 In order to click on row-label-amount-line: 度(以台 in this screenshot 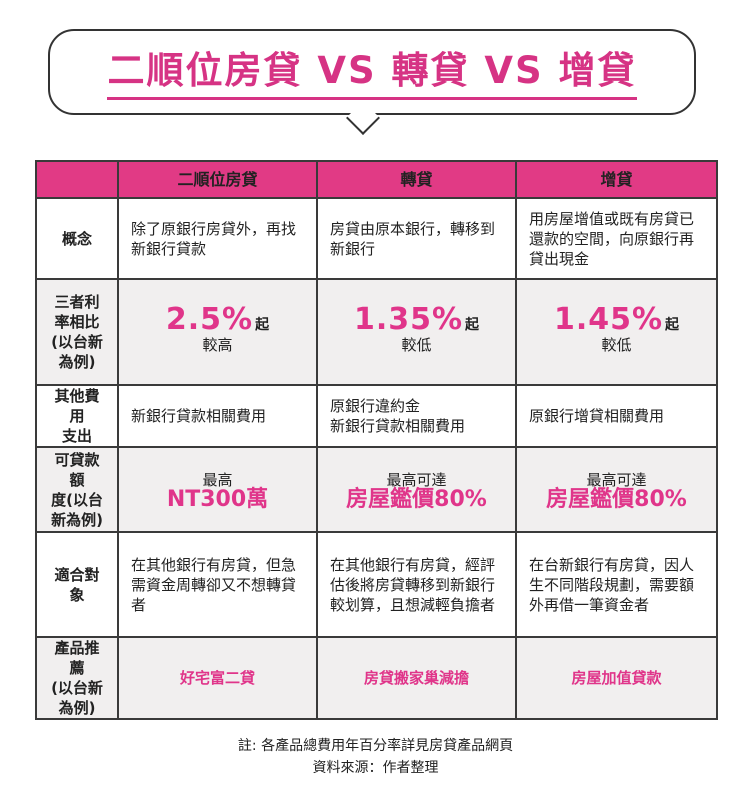, I will do `click(77, 499)`.